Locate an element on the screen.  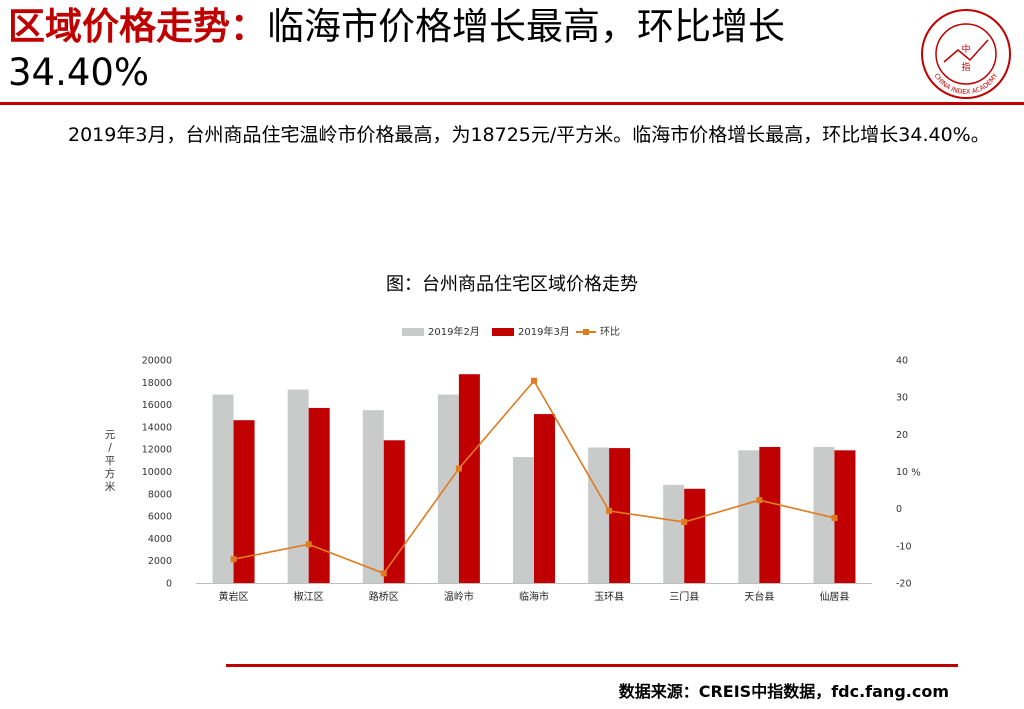
x-tick-label-7: 天台县 is located at coordinates (759, 596).